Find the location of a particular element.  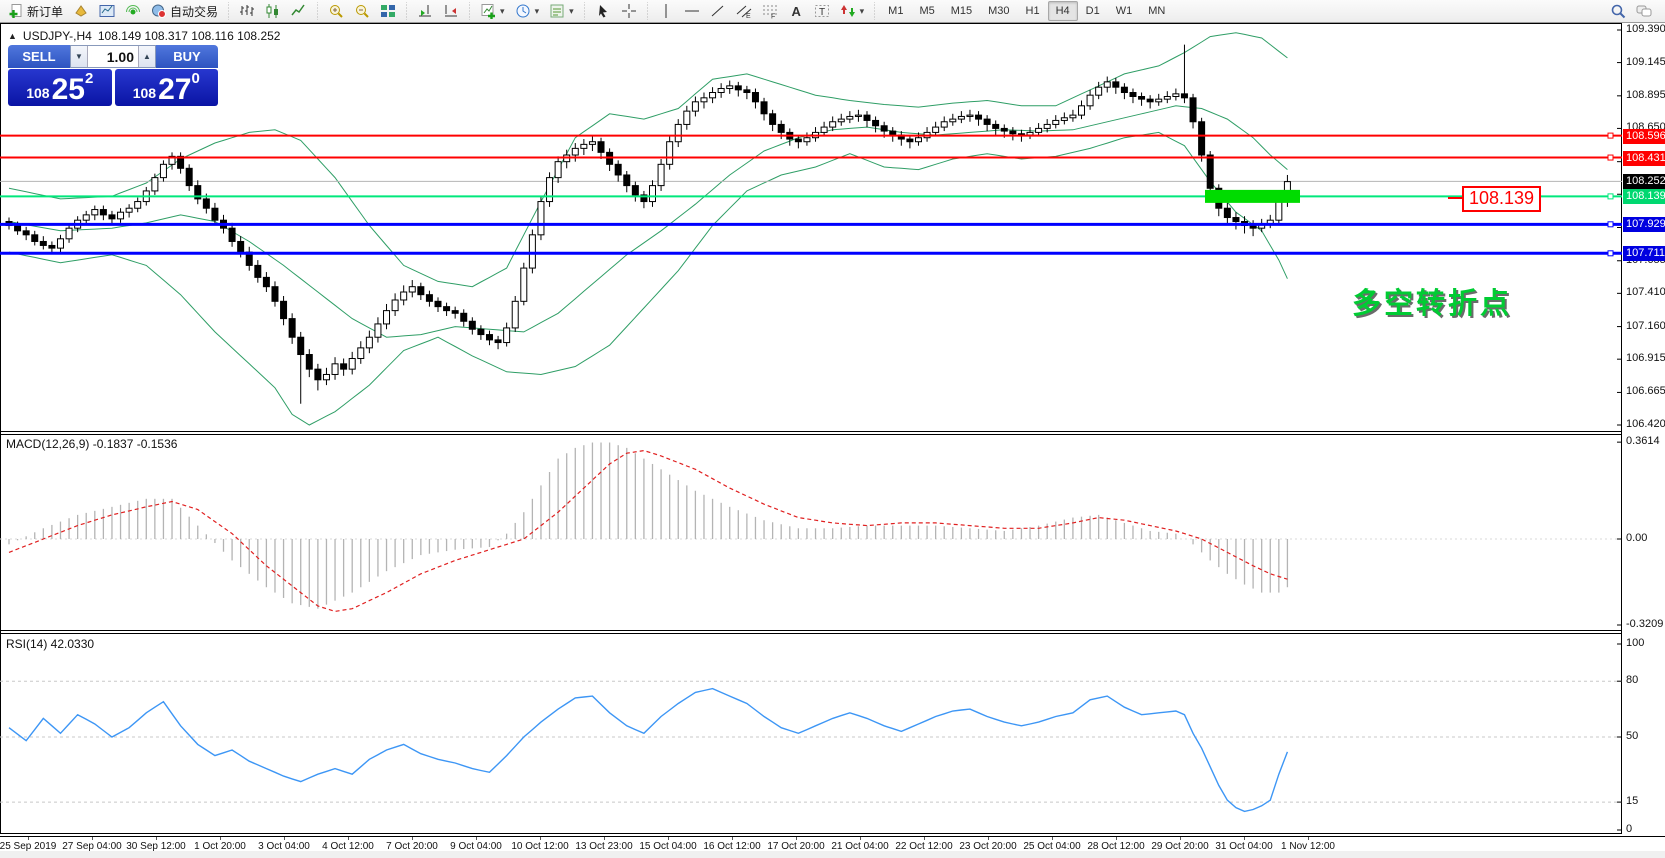

chart-window-icon is located at coordinates (107, 11).